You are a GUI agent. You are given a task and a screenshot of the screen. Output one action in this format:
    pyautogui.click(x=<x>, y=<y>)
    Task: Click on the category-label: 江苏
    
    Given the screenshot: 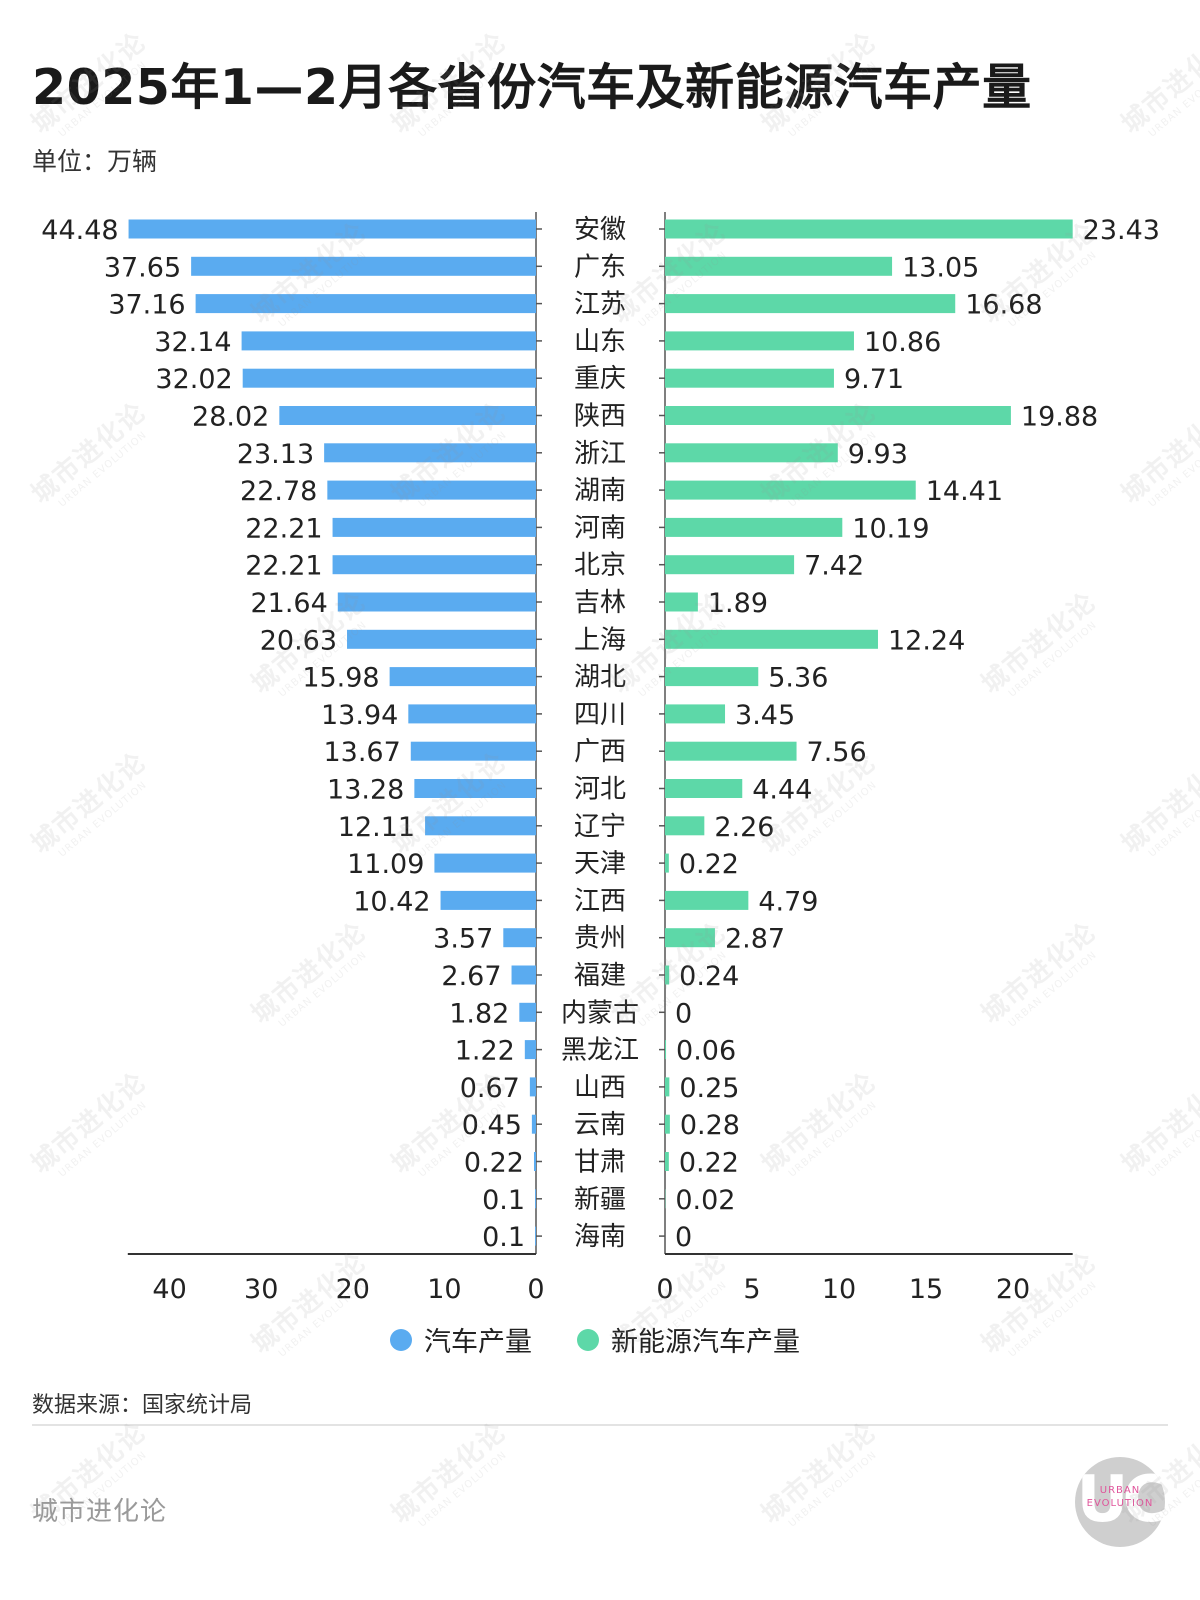 What is the action you would take?
    pyautogui.click(x=600, y=305)
    